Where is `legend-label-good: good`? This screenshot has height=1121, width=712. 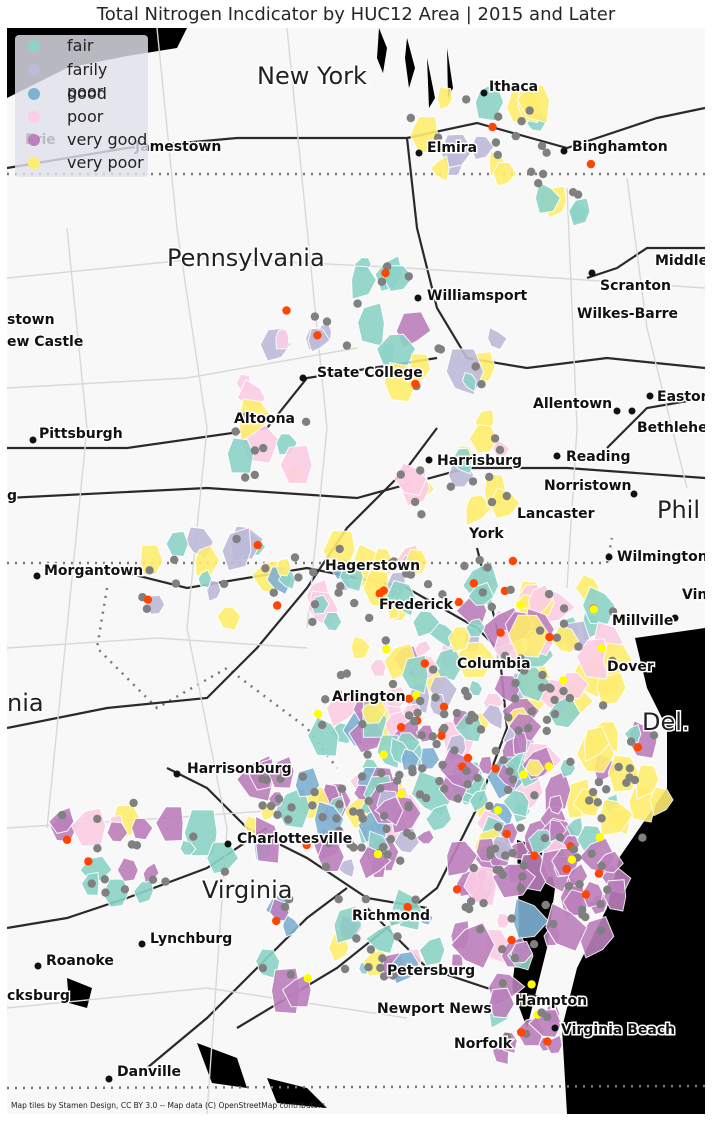 legend-label-good: good is located at coordinates (87, 93).